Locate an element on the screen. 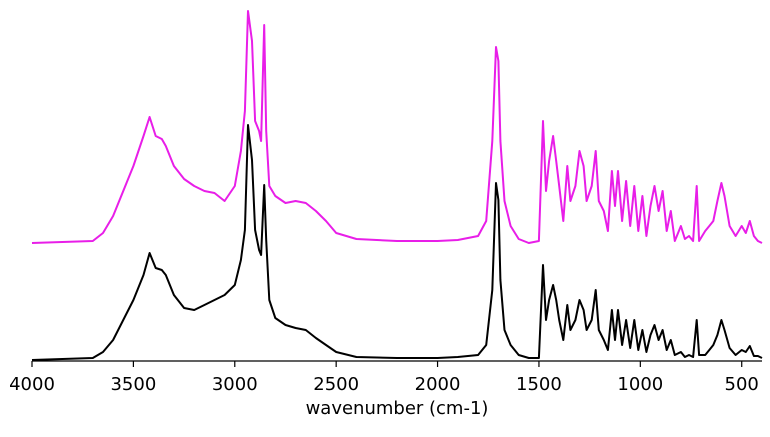 The image size is (770, 437). x-tick-label: 500 is located at coordinates (742, 384).